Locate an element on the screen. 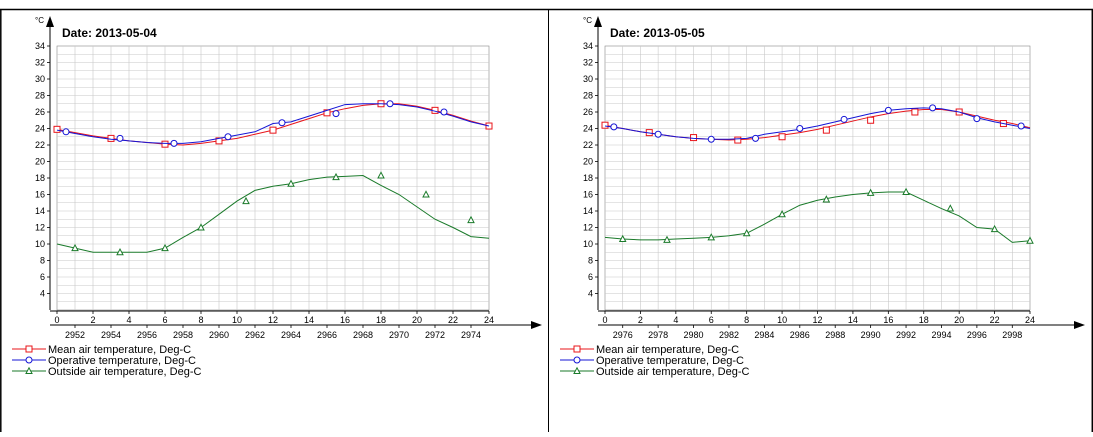 The height and width of the screenshot is (437, 1093). x-tick-label: 12 is located at coordinates (817, 320).